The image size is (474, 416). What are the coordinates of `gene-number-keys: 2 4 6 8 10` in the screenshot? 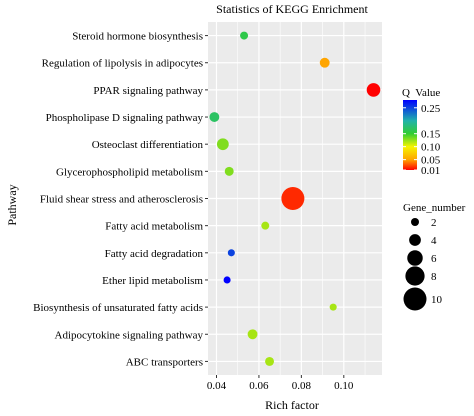 It's located at (423, 264).